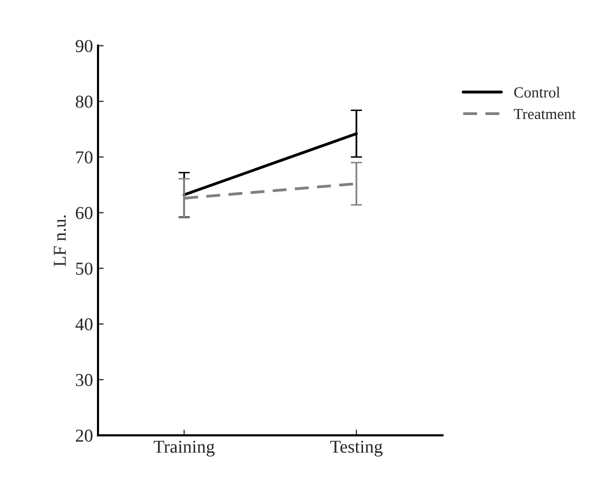 The image size is (594, 481). I want to click on legend-label: Control, so click(537, 92).